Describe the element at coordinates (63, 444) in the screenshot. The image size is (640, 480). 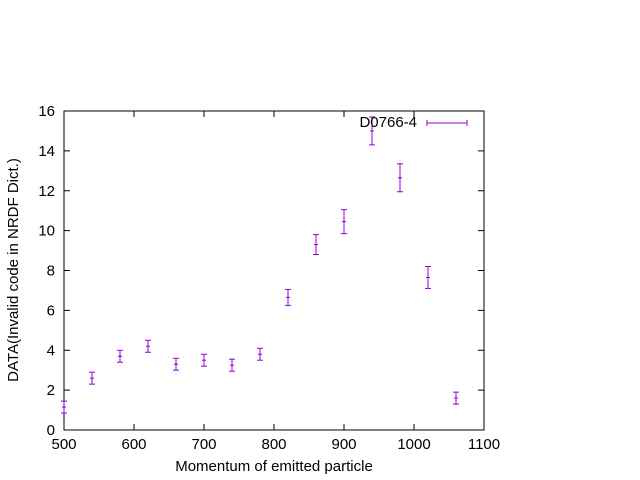
I see `x-tick-label: 500` at that location.